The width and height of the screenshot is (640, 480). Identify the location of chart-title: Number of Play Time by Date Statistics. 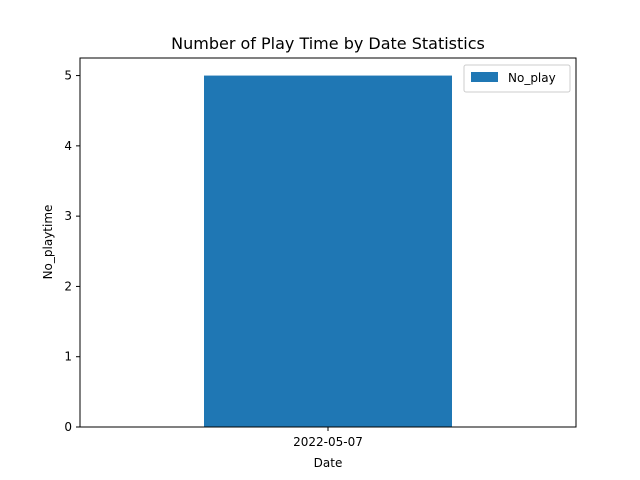
(328, 43).